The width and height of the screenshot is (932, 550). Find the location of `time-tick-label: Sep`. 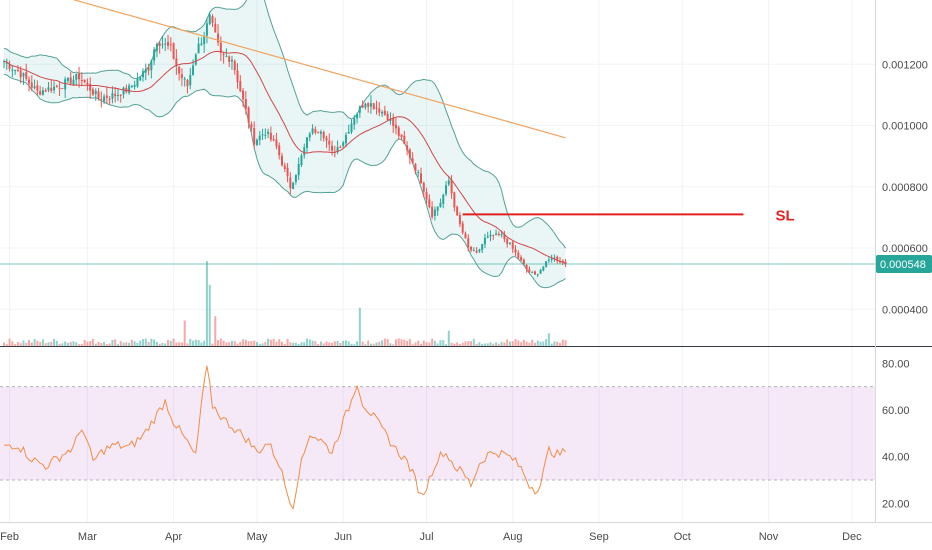

time-tick-label: Sep is located at coordinates (599, 537).